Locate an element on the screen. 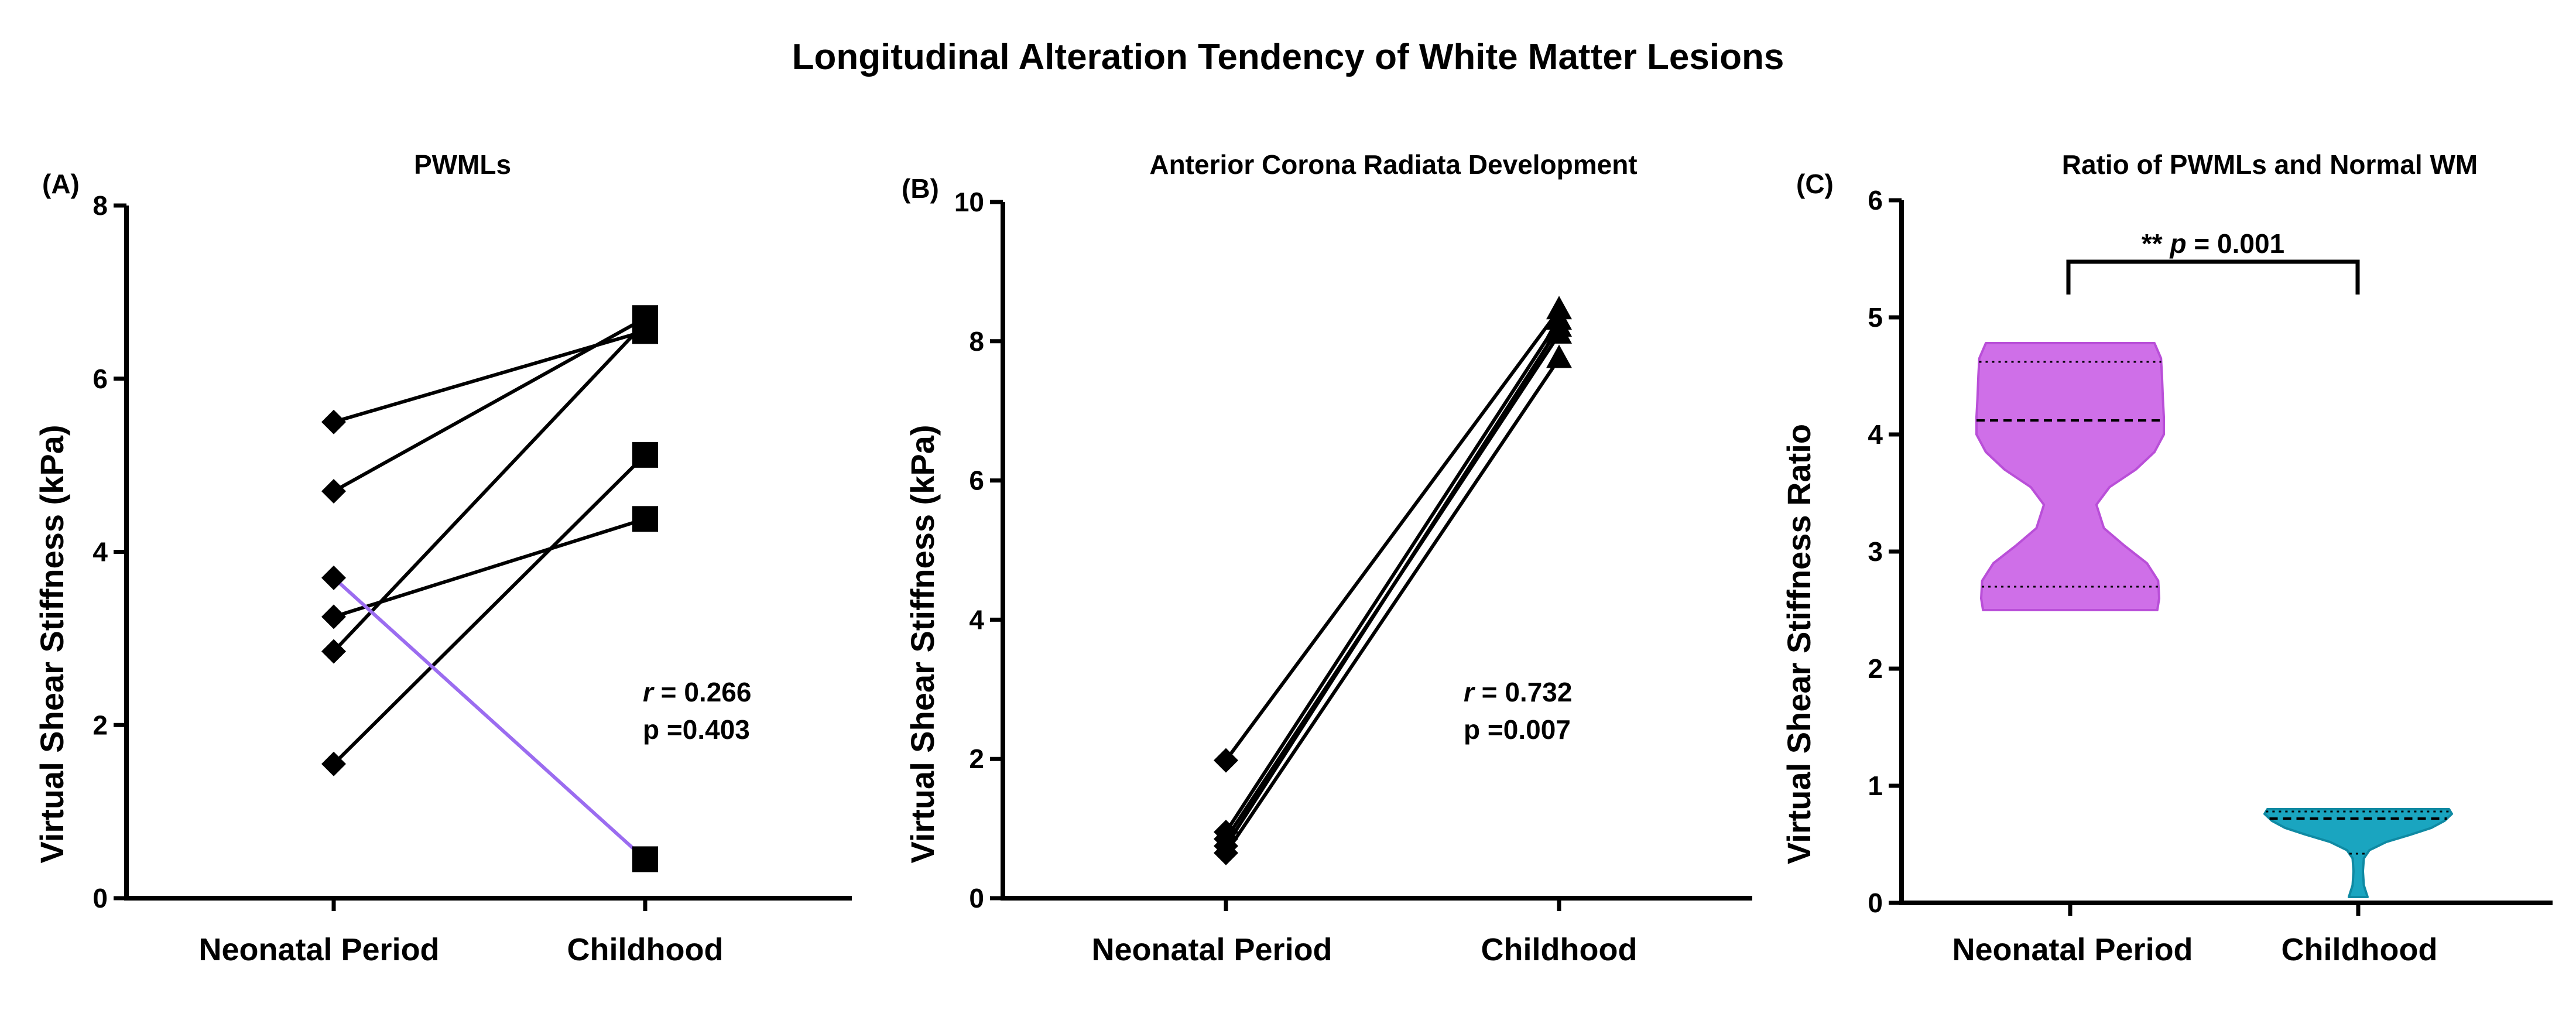  y-tick-label: 5 is located at coordinates (1875, 317).